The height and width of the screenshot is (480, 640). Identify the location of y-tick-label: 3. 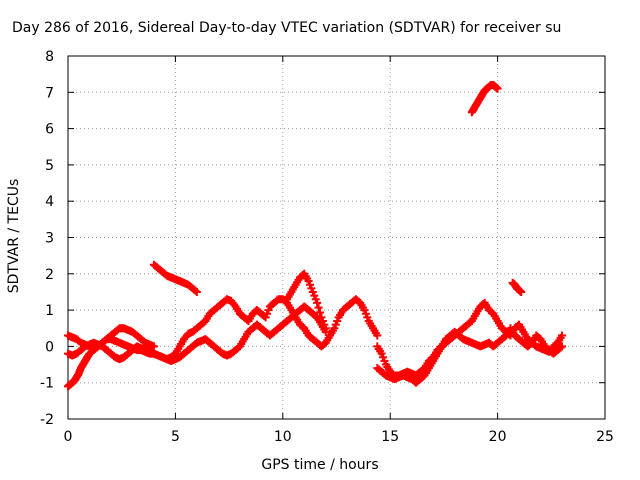
(49, 239).